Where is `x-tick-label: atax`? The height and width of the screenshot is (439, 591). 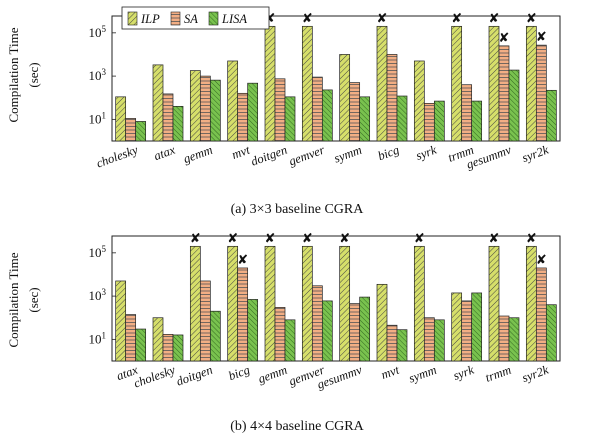 x-tick-label: atax is located at coordinates (164, 153).